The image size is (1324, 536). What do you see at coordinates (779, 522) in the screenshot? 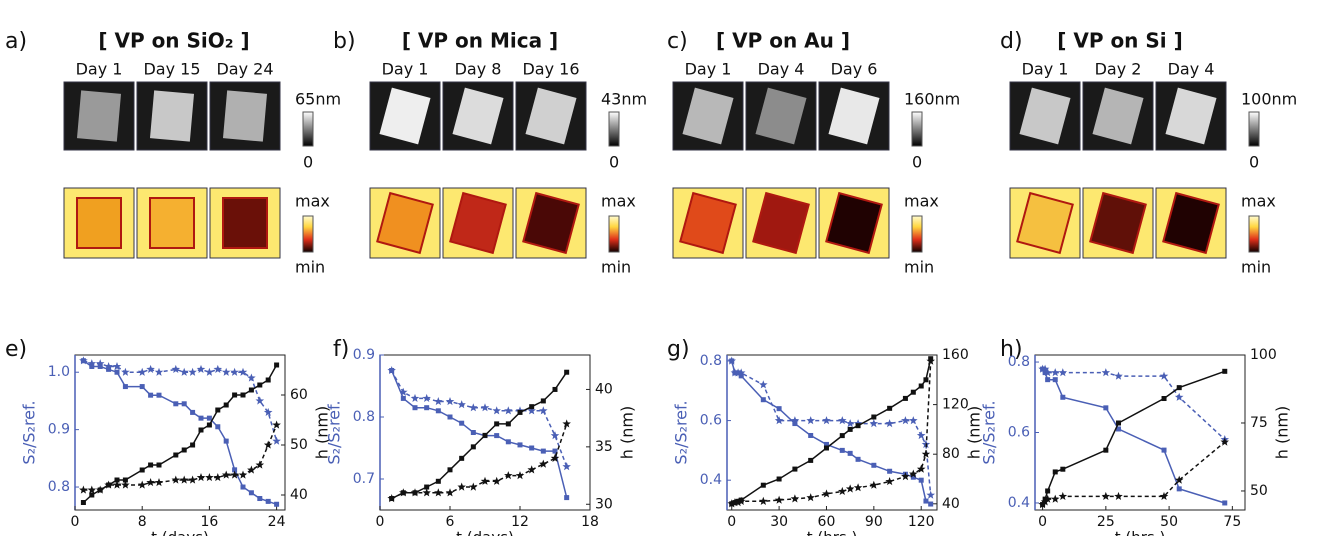
I see `x-tick-label: 30` at bounding box center [779, 522].